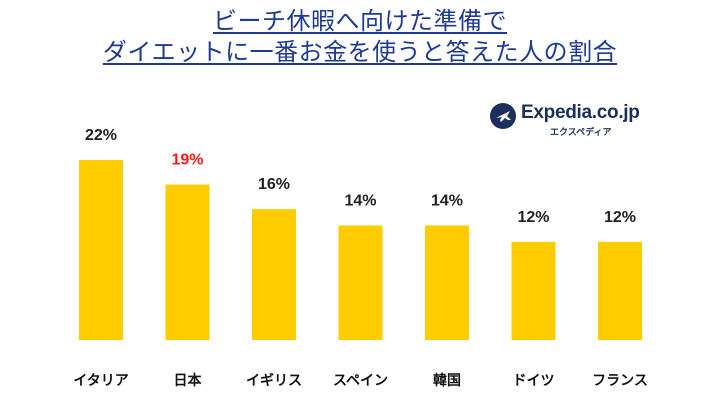 The image size is (720, 405). I want to click on category-label-6: フランス, so click(620, 381).